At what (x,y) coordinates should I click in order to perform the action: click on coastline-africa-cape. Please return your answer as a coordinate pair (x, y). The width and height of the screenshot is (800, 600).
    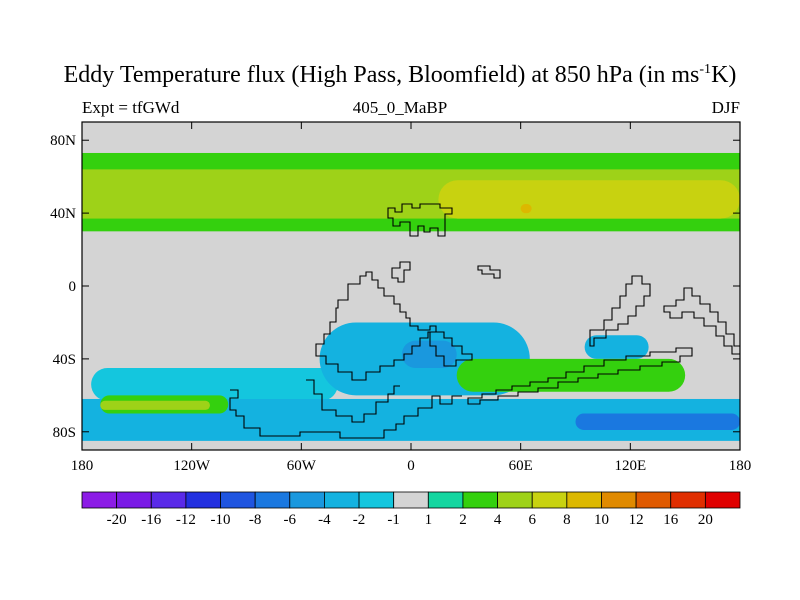
    Looking at the image, I should click on (451, 349).